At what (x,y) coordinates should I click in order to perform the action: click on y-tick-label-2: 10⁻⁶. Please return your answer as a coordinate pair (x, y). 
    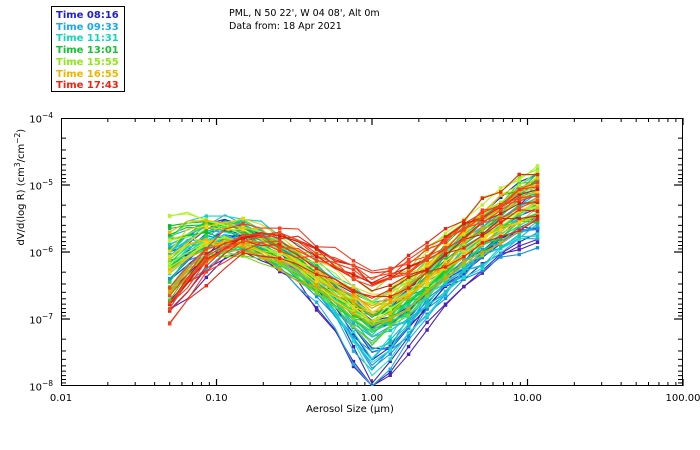
    Looking at the image, I should click on (41, 252).